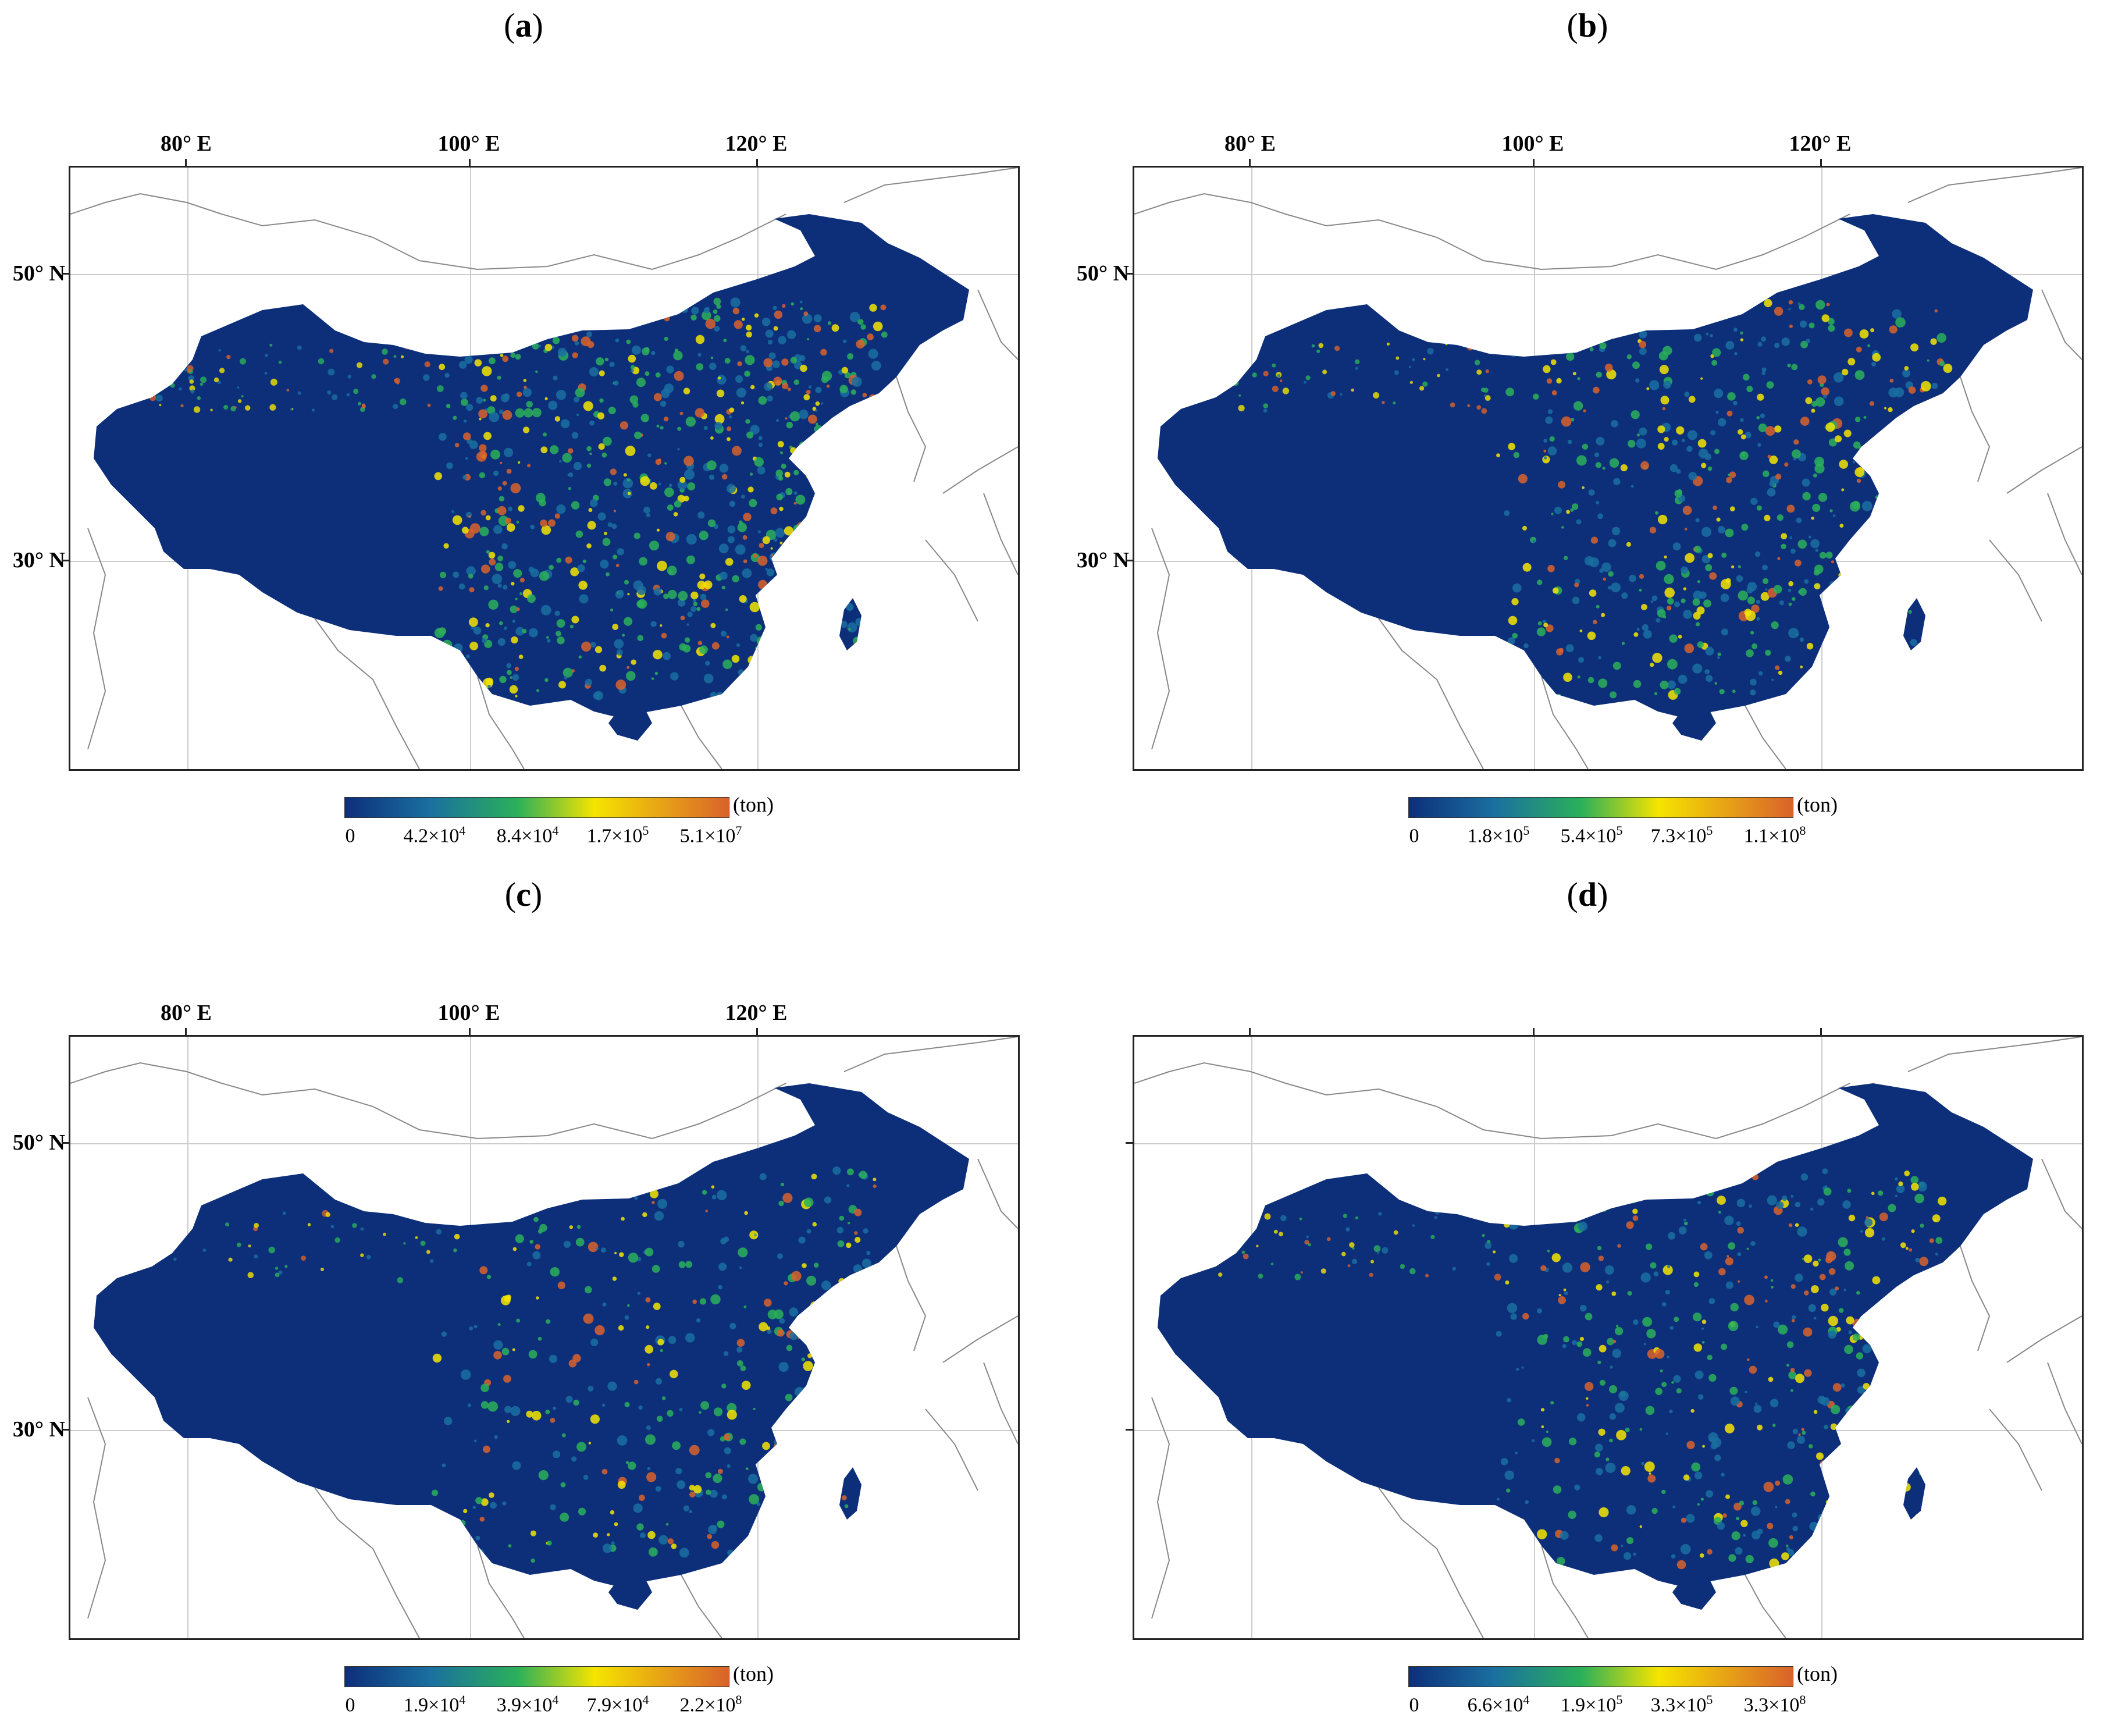 The height and width of the screenshot is (1736, 2111). I want to click on china-landmass, so click(1595, 466).